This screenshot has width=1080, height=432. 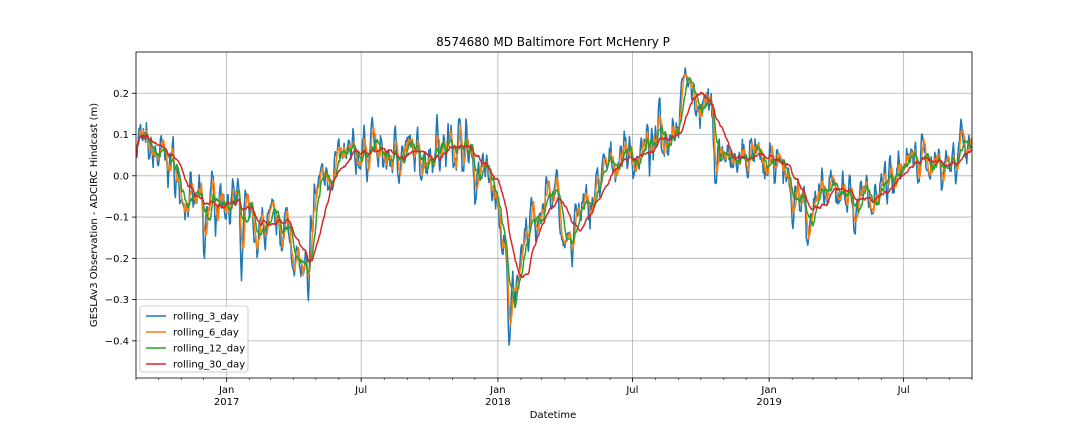 I want to click on y-tick-label: 0.2, so click(x=121, y=94).